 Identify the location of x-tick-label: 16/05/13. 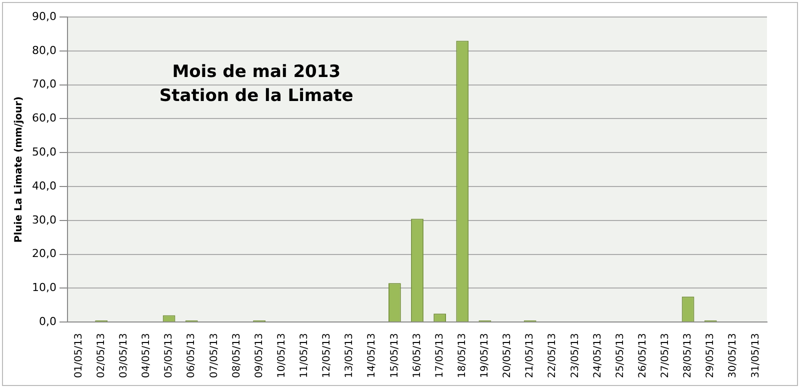
(417, 355).